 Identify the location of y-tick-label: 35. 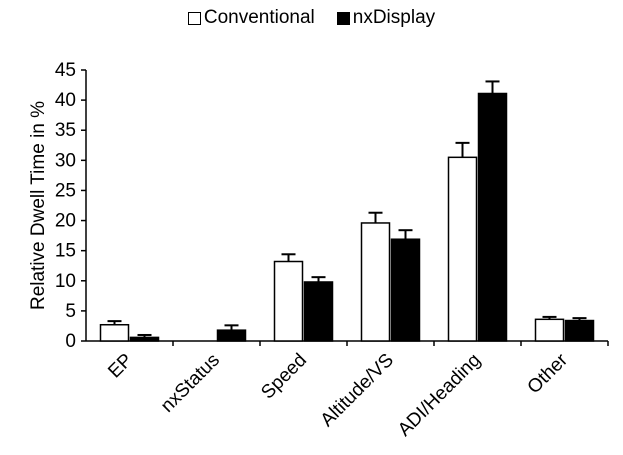
(65, 130).